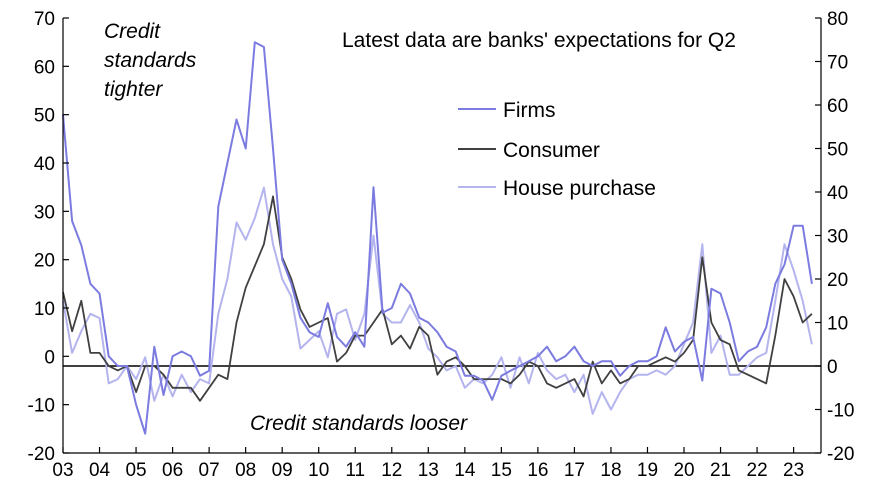  I want to click on right-tick-label: 60, so click(837, 106).